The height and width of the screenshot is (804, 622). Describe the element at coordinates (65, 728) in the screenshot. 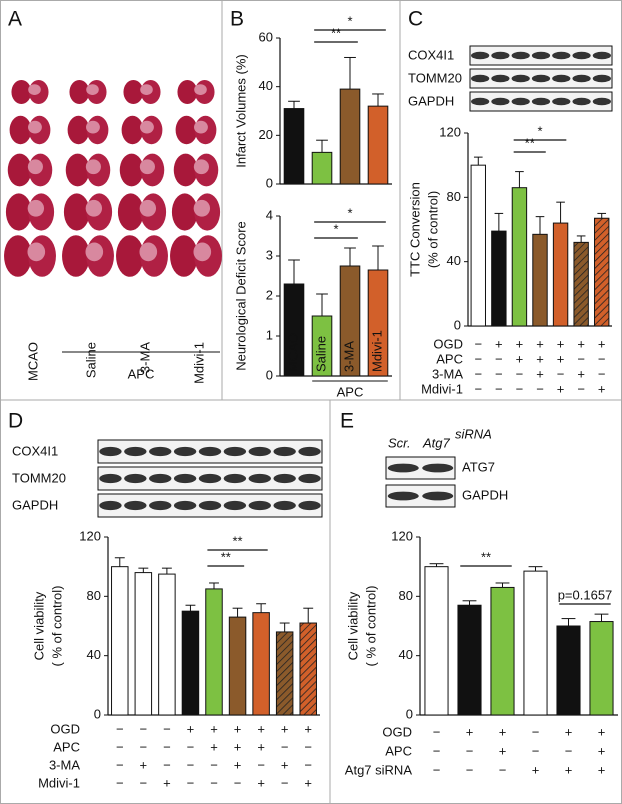

I see `condition-label: OGD` at that location.